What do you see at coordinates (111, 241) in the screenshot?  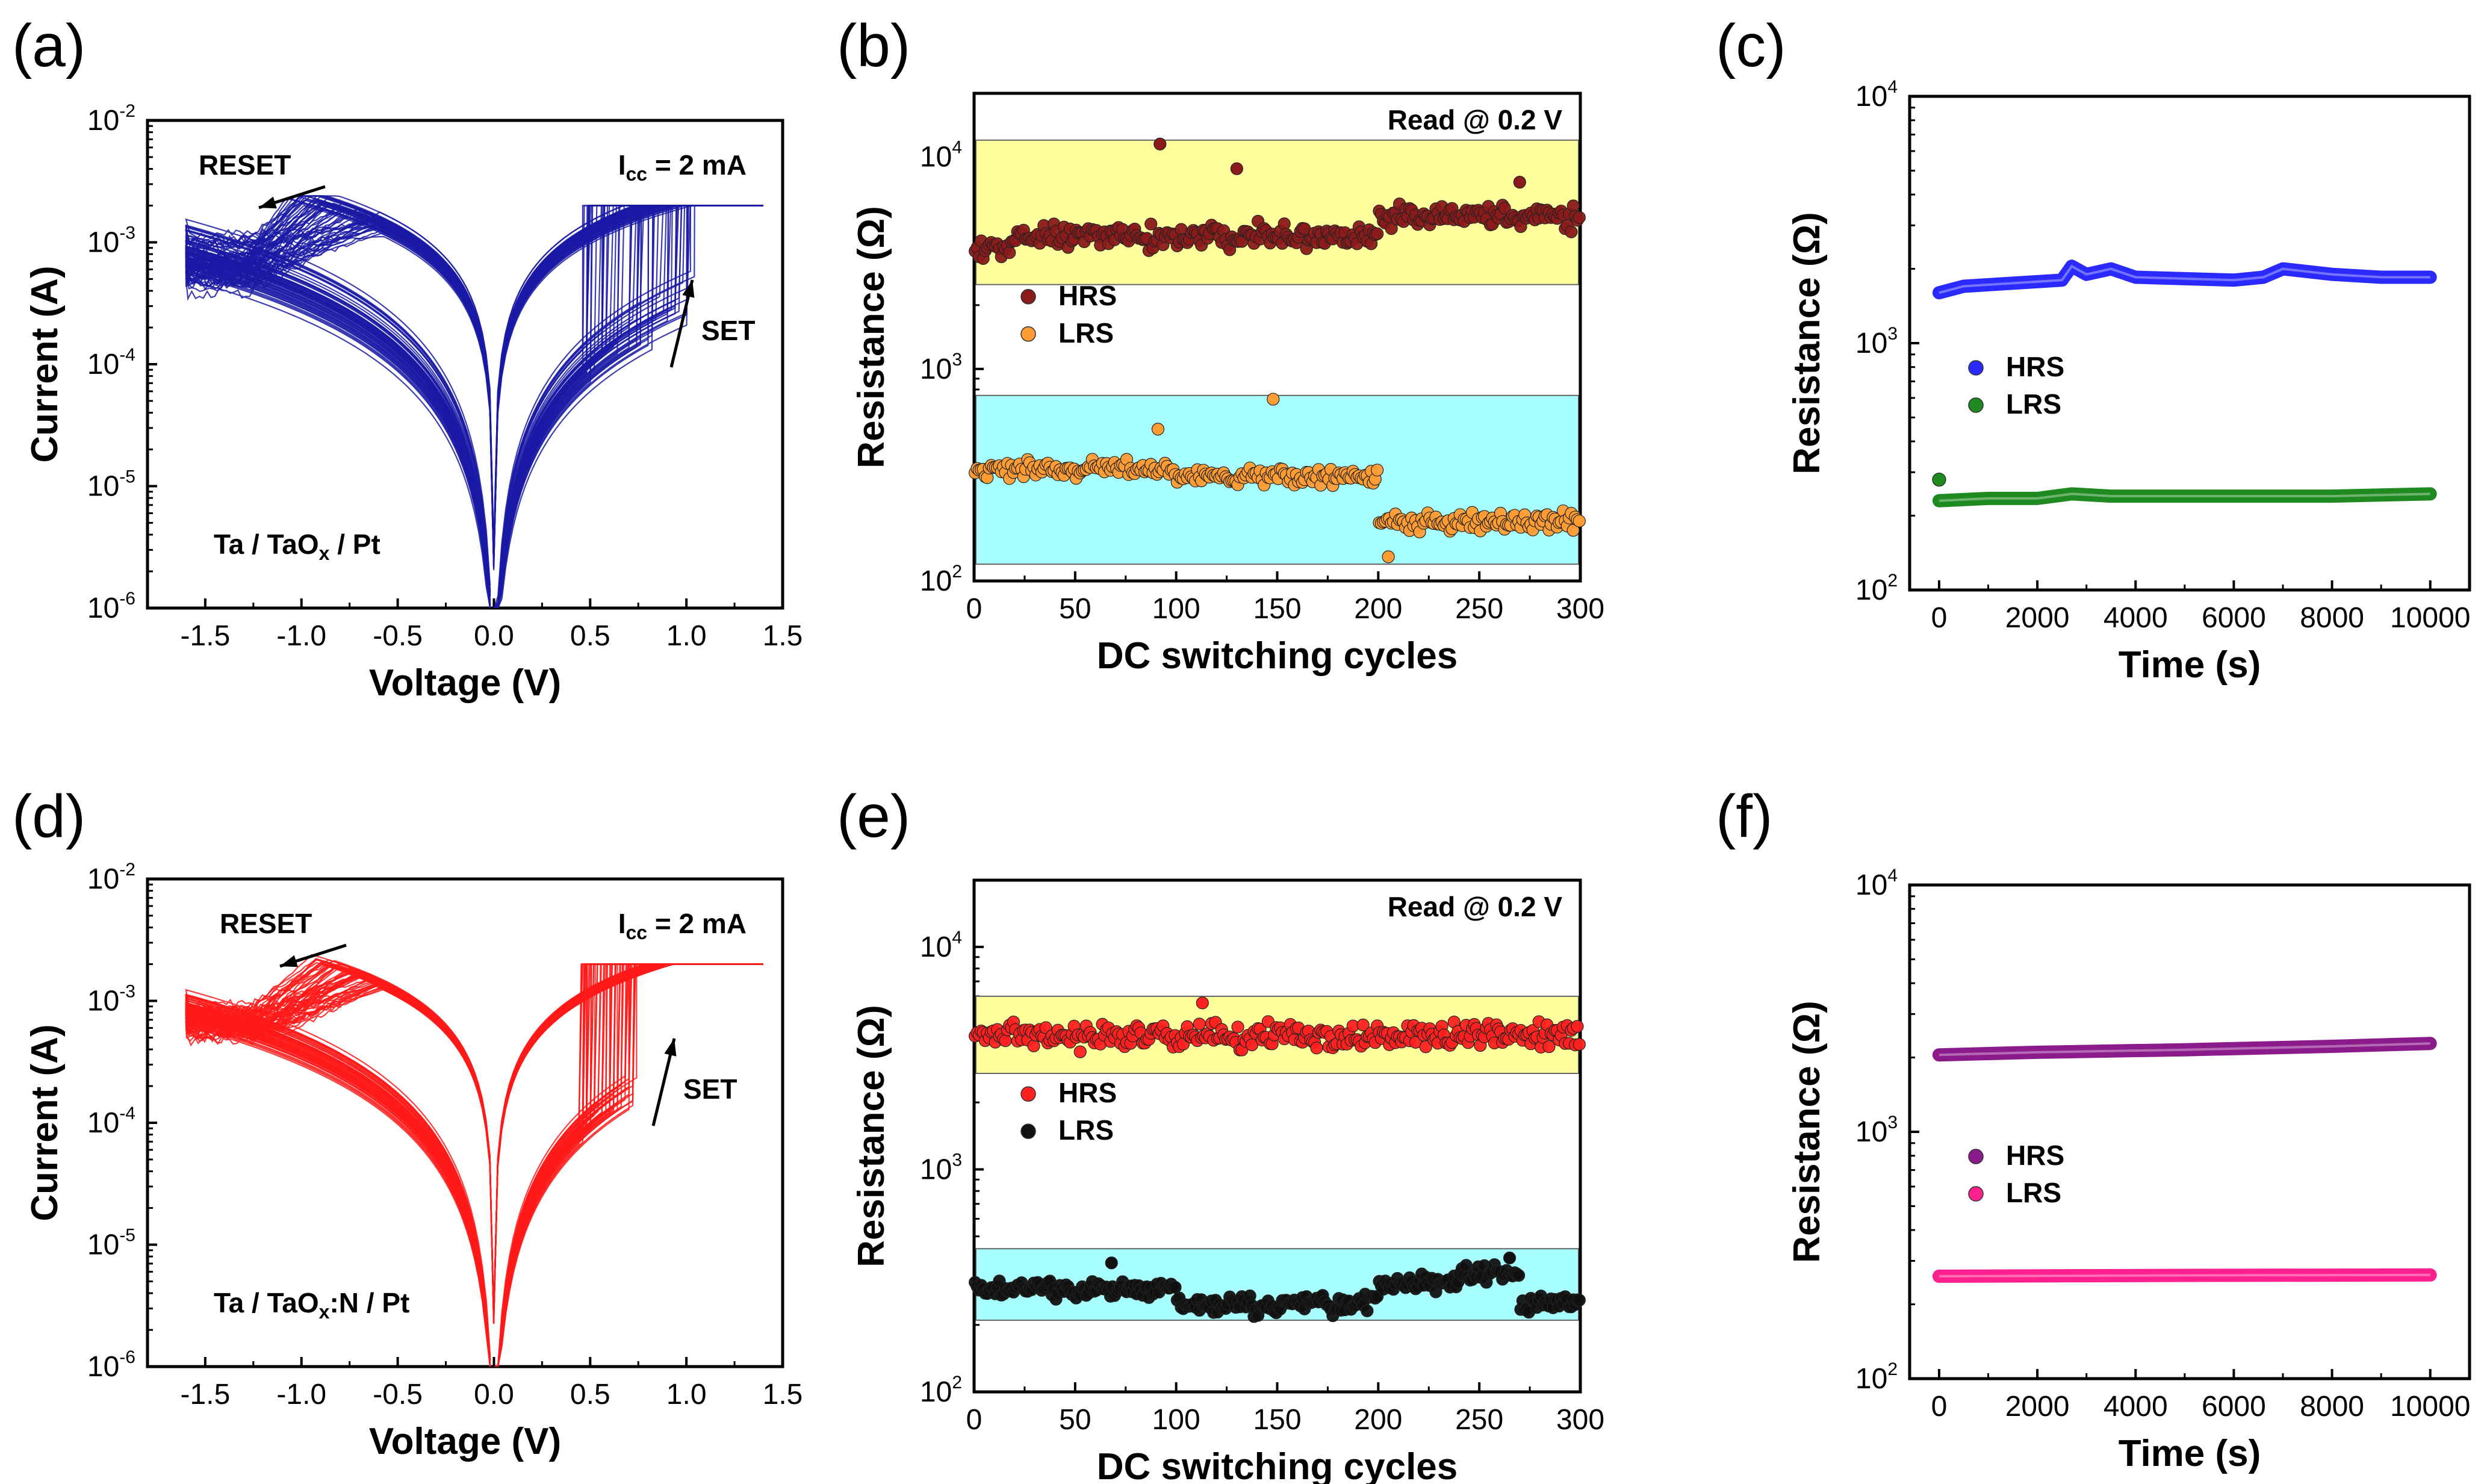 I see `y-tick-label: 10⁻³` at bounding box center [111, 241].